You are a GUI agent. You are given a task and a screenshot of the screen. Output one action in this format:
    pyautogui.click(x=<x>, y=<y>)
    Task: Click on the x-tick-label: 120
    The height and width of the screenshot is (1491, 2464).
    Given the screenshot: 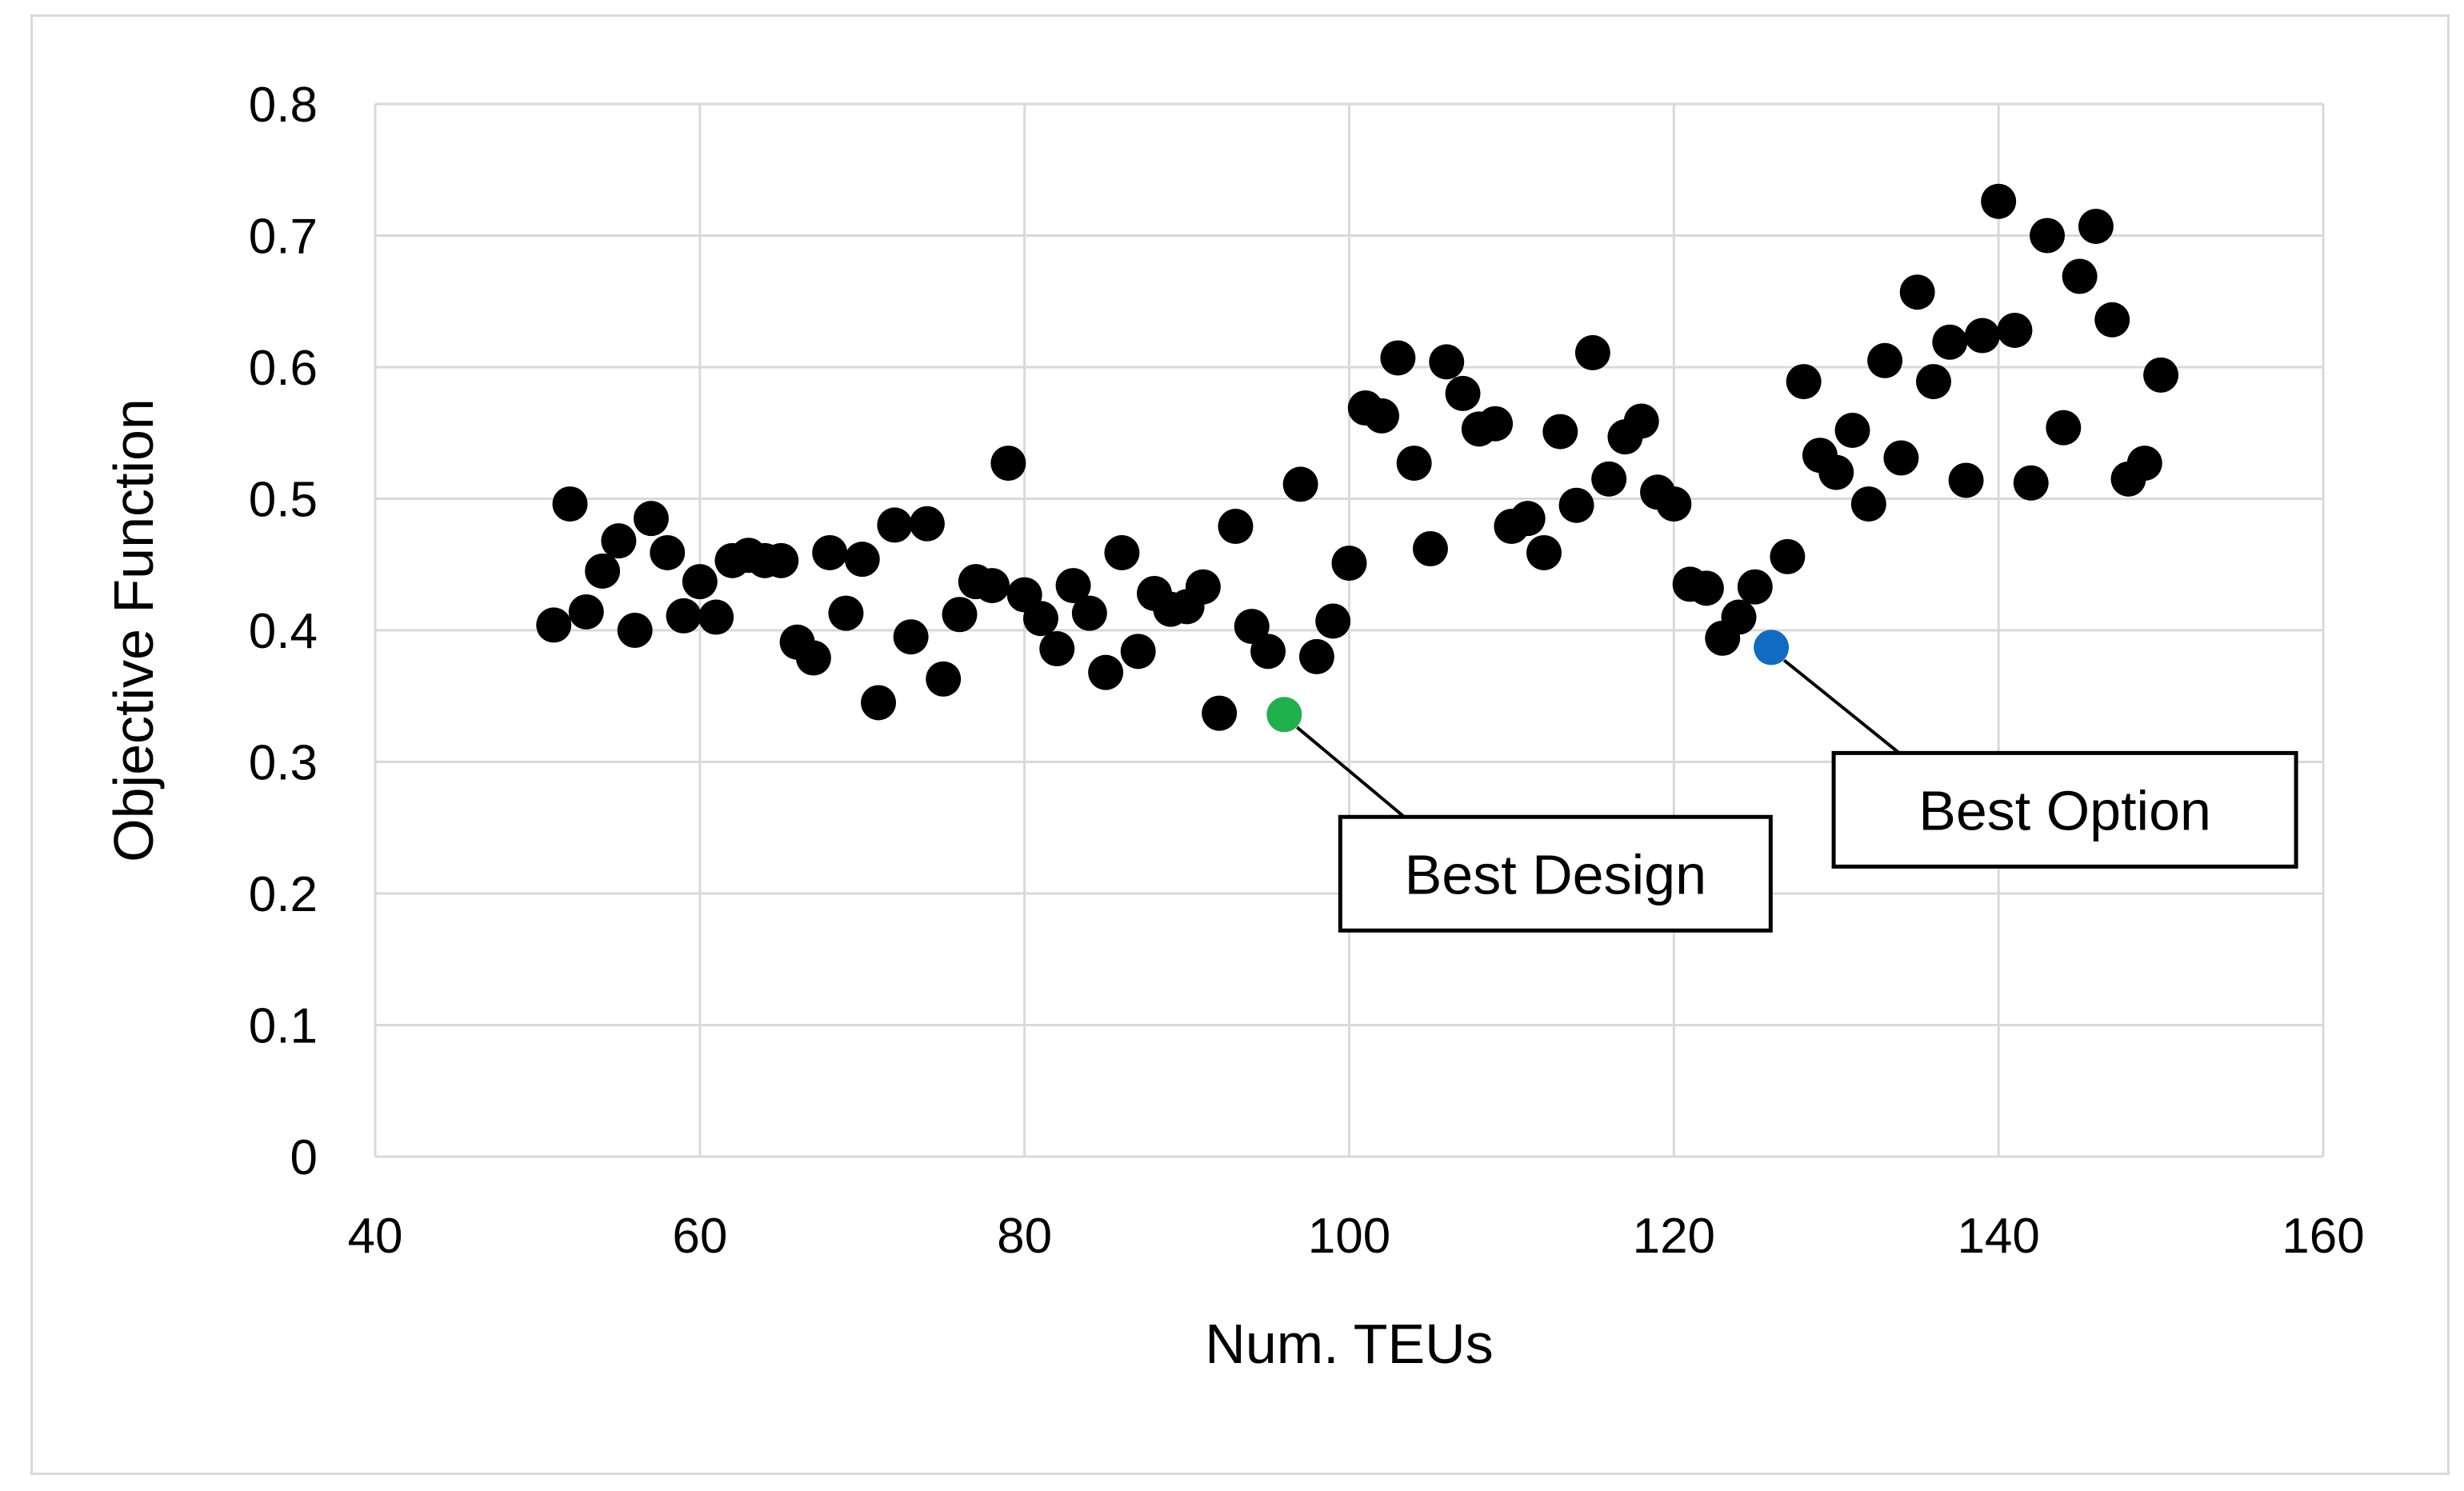 What is the action you would take?
    pyautogui.click(x=1674, y=1236)
    